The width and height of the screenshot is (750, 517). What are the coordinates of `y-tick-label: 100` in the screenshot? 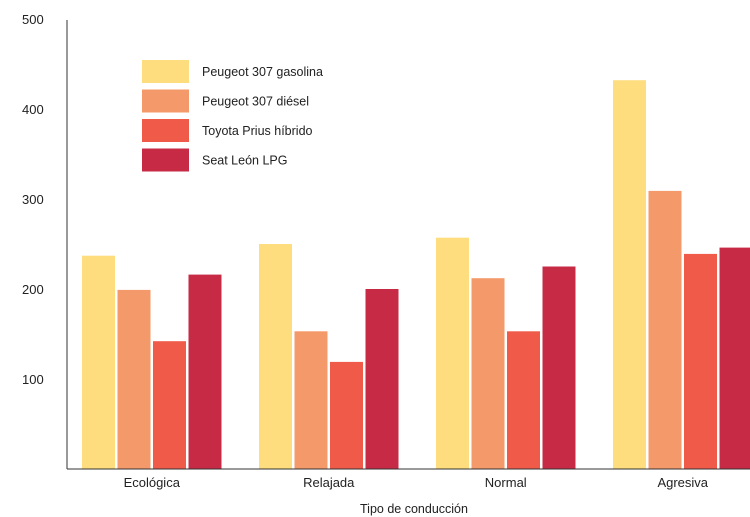 It's located at (33, 379).